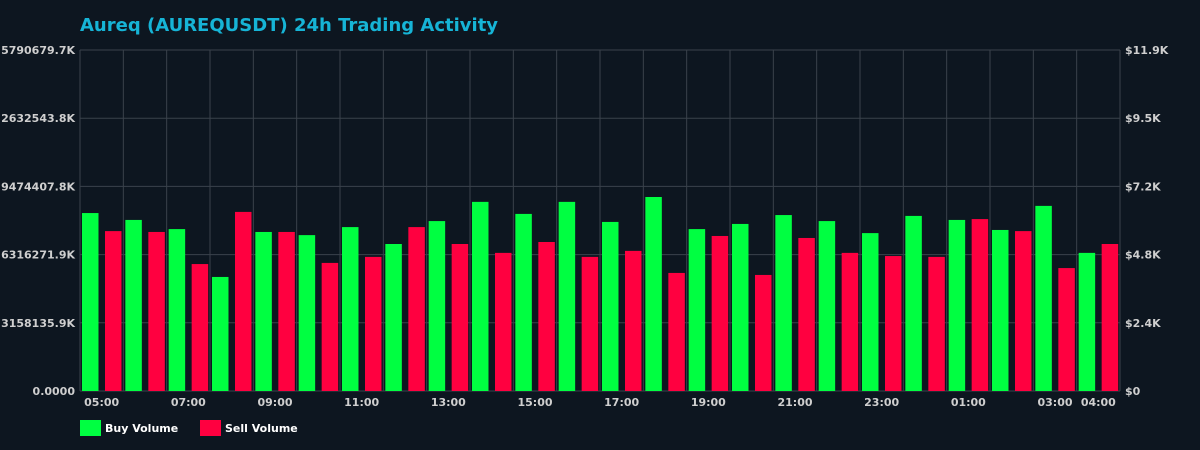  I want to click on x-tick-label: 09:00, so click(274, 402).